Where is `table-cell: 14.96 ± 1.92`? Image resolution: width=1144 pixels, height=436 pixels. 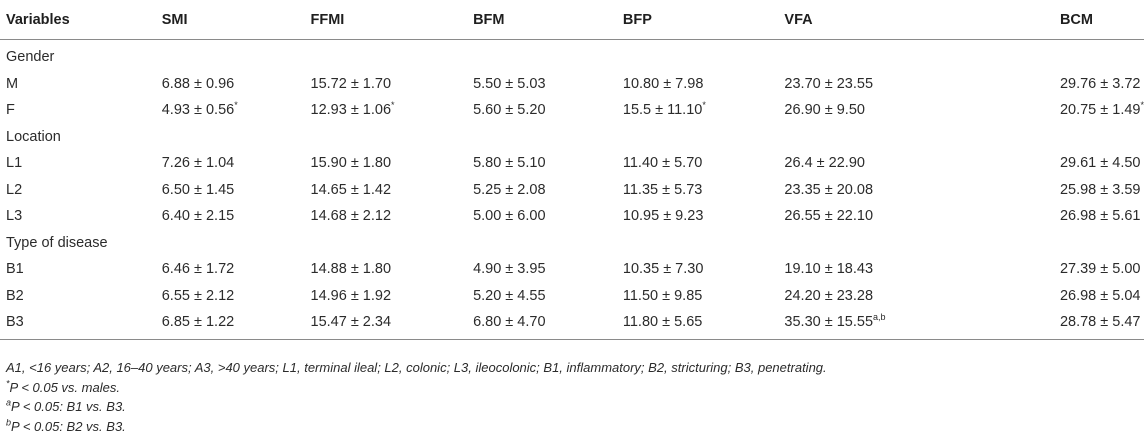 table-cell: 14.96 ± 1.92 is located at coordinates (392, 296).